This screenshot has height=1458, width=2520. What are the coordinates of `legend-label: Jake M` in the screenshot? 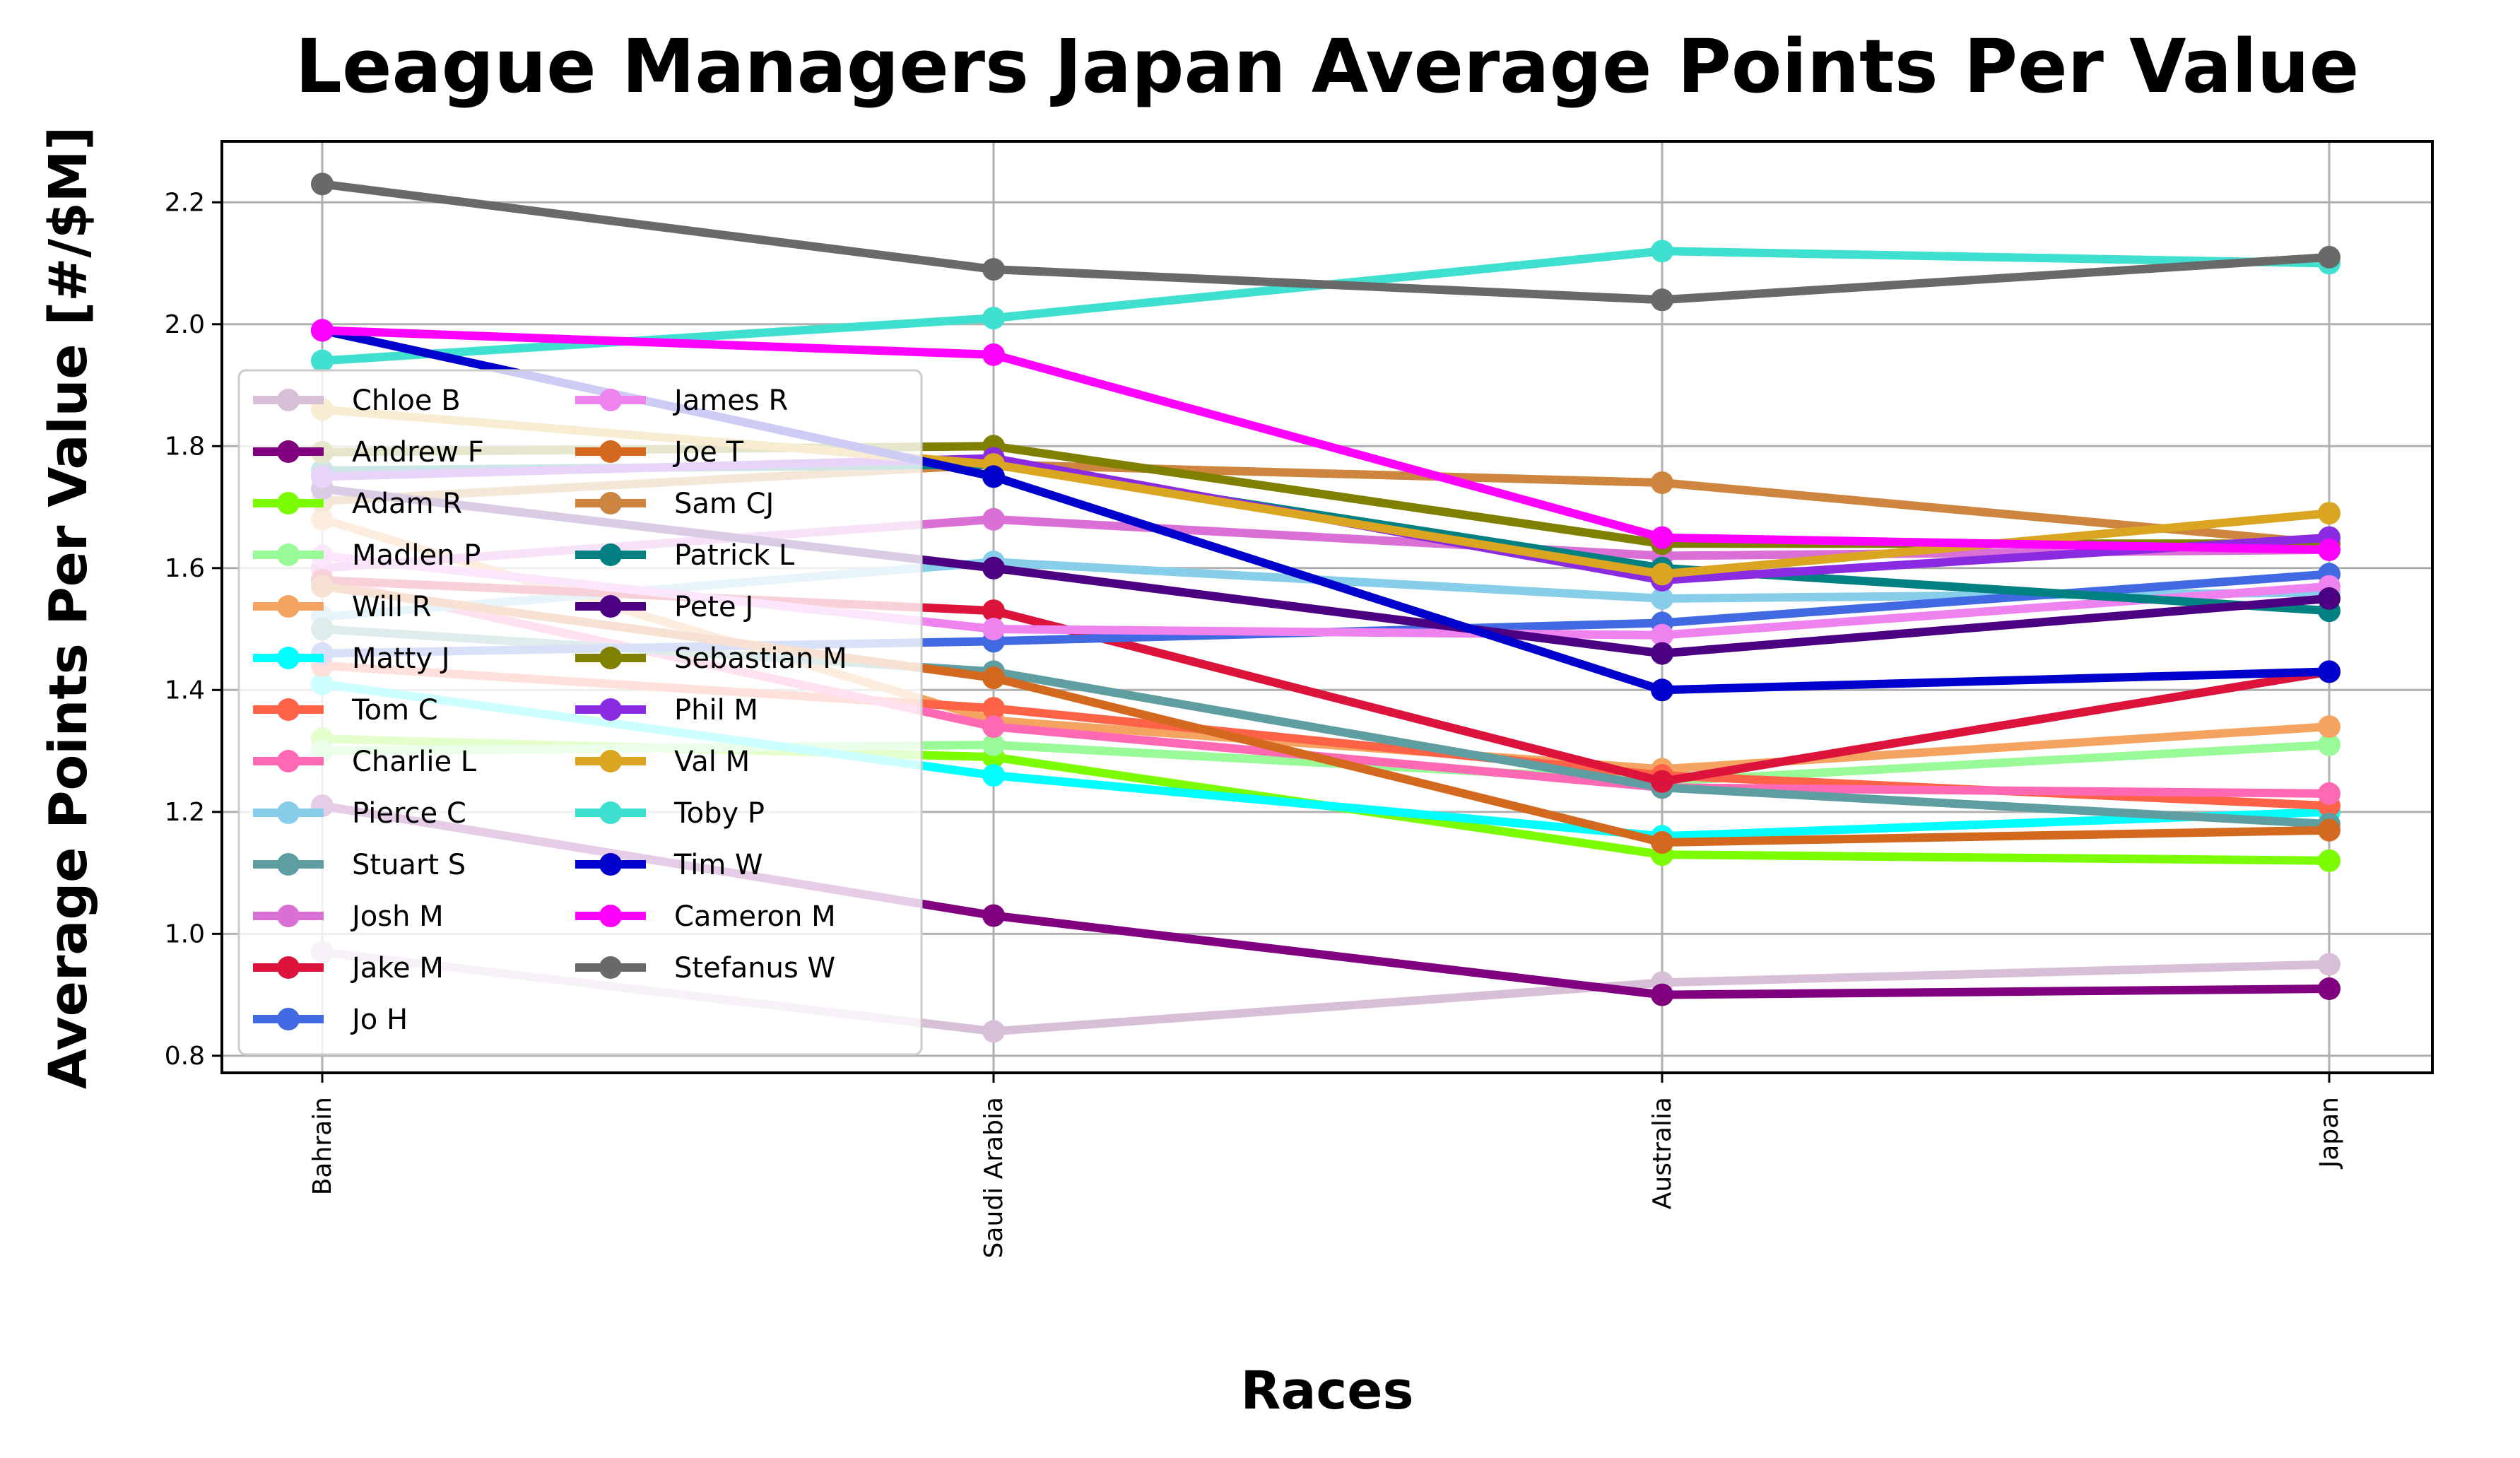 It's located at (397, 968).